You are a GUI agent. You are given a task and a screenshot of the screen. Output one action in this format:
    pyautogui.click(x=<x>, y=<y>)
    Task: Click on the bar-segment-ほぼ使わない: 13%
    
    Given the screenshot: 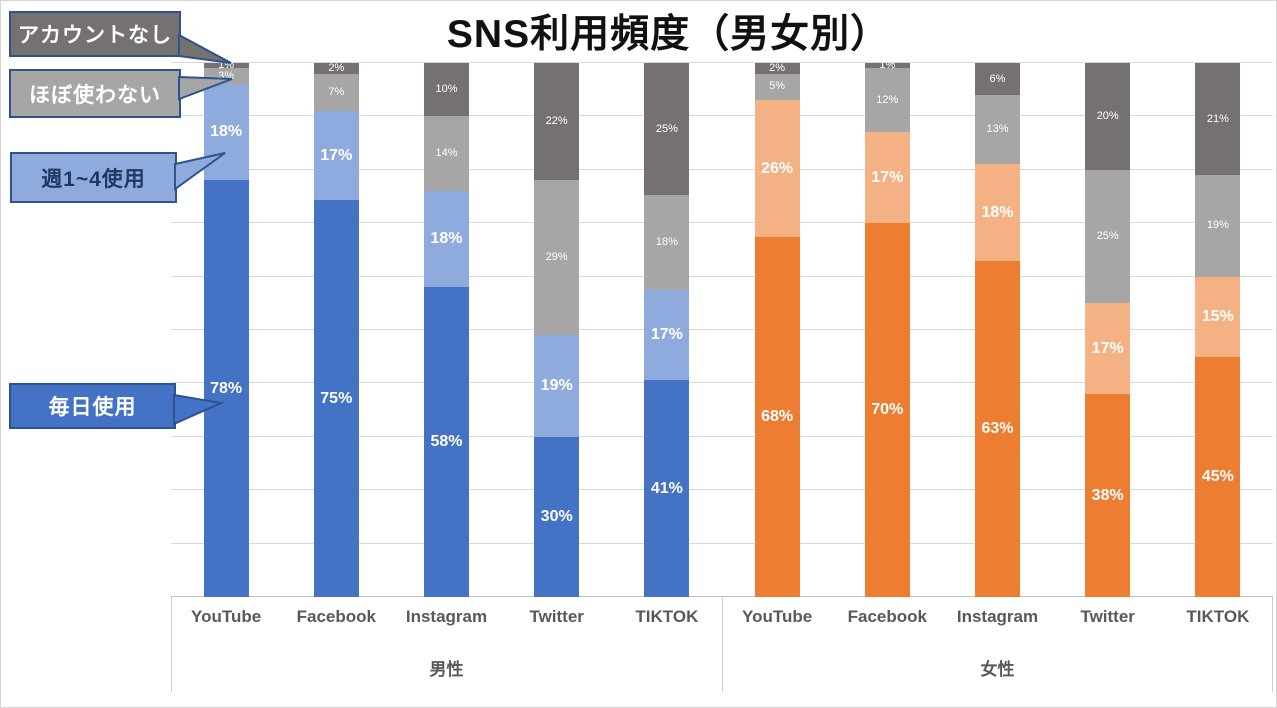 What is the action you would take?
    pyautogui.click(x=997, y=130)
    